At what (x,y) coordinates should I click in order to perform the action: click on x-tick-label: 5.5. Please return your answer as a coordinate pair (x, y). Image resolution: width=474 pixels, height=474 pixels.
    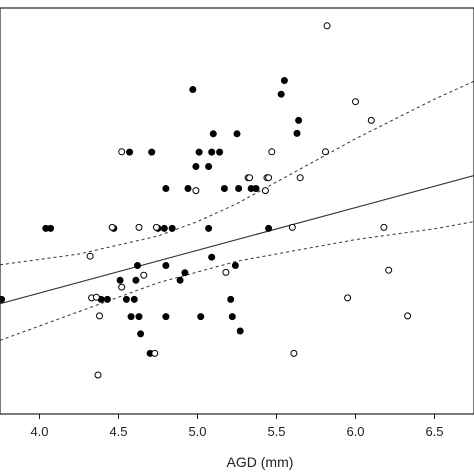
    Looking at the image, I should click on (276, 431).